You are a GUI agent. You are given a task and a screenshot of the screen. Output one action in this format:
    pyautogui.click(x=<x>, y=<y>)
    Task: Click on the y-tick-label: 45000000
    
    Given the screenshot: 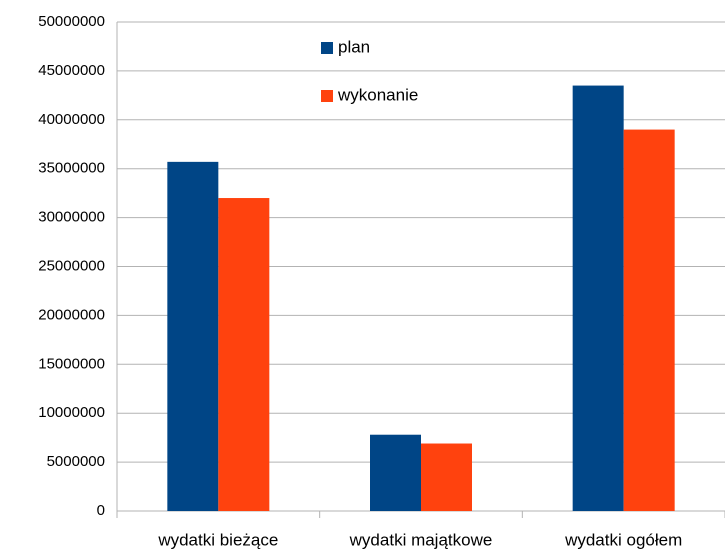 What is the action you would take?
    pyautogui.click(x=71, y=70)
    